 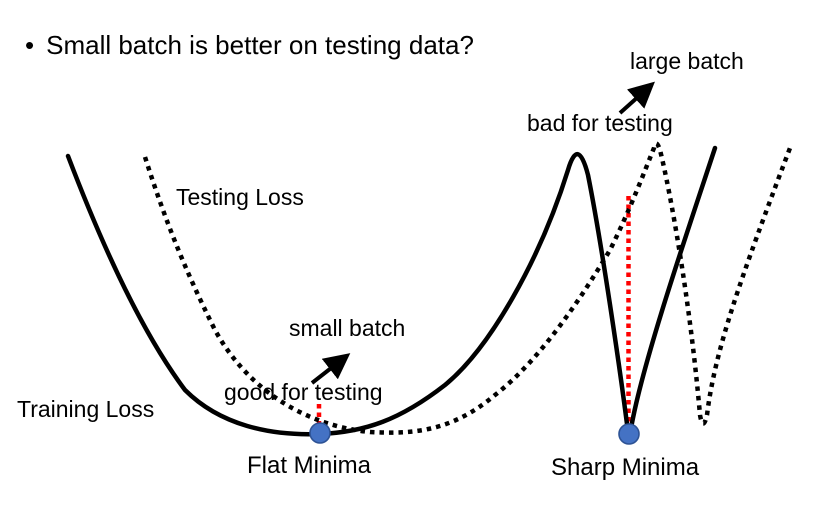 I want to click on slide-title: • Small batch is better on testing data?, so click(x=249, y=45).